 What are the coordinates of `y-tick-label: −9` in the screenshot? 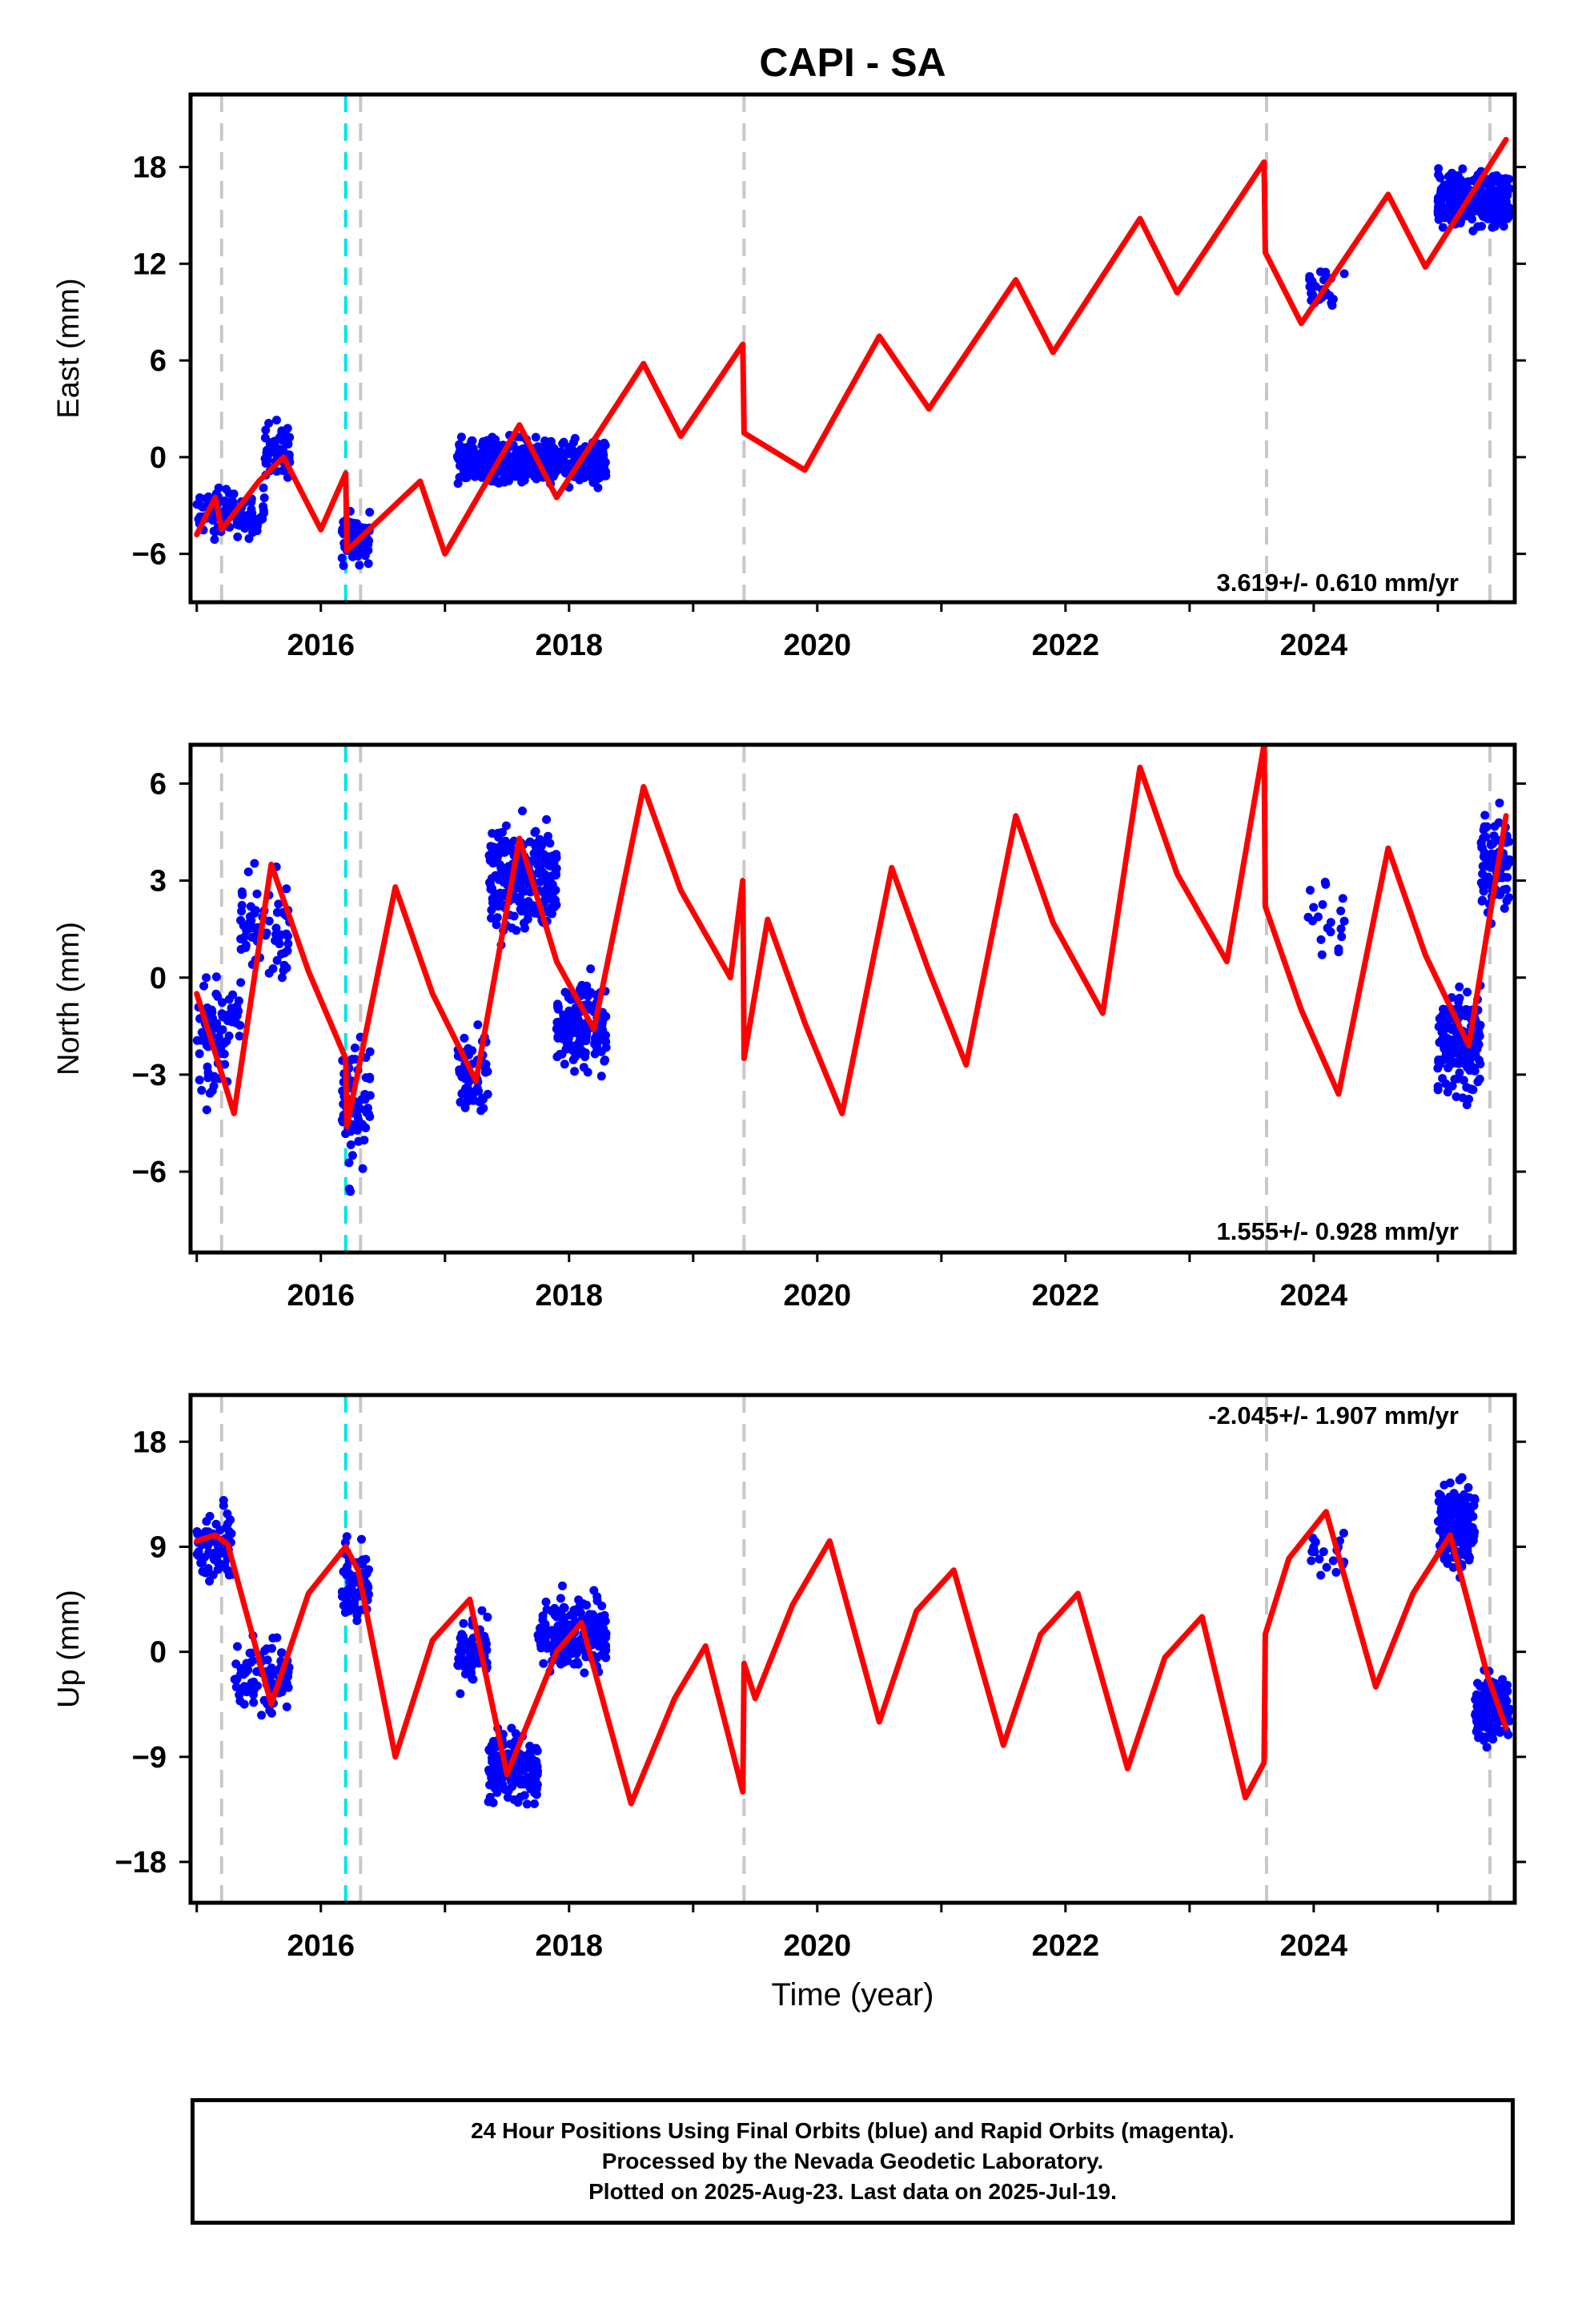 It's located at (149, 1758).